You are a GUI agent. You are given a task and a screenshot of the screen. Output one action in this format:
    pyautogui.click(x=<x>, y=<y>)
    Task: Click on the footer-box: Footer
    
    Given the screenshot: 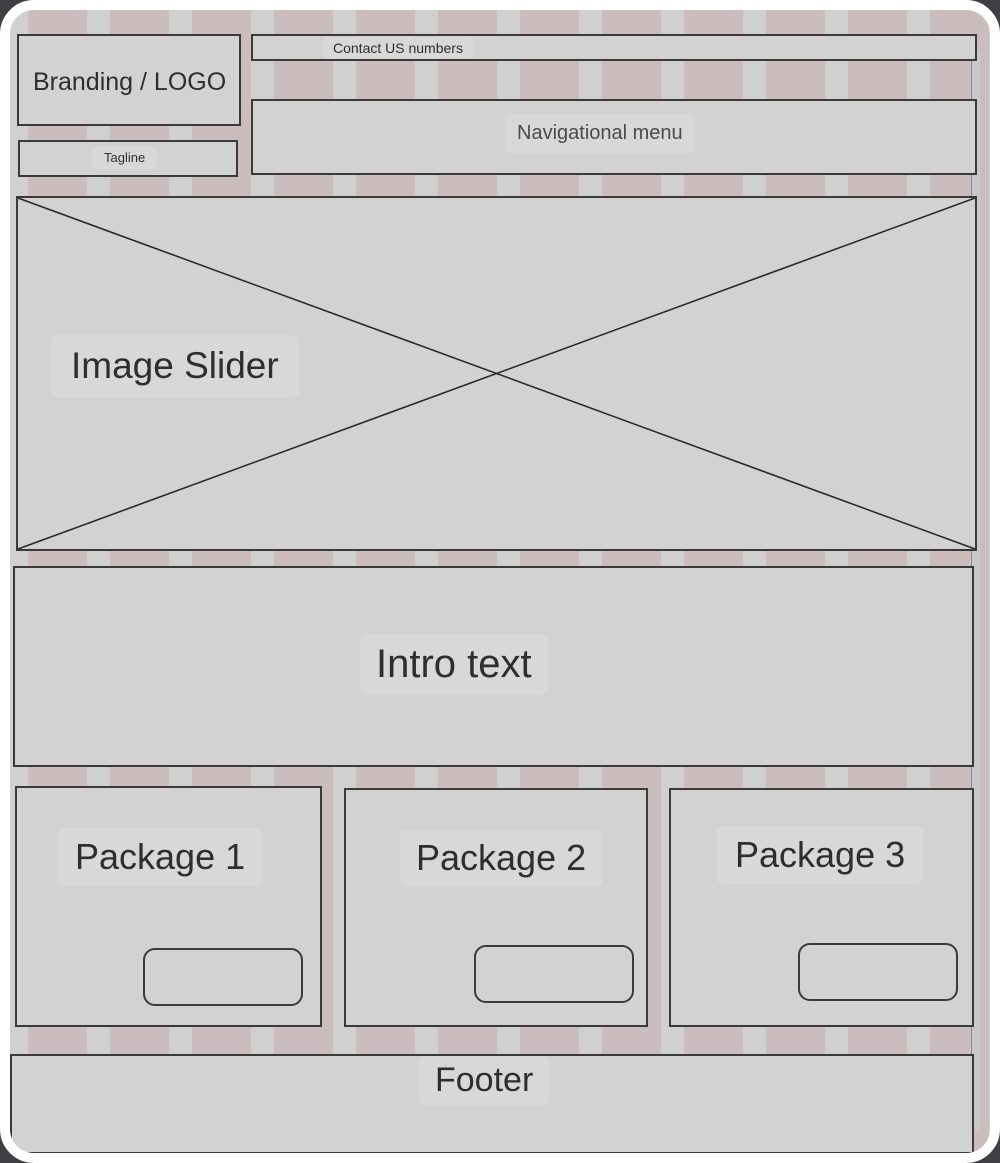 What is the action you would take?
    pyautogui.click(x=492, y=1103)
    